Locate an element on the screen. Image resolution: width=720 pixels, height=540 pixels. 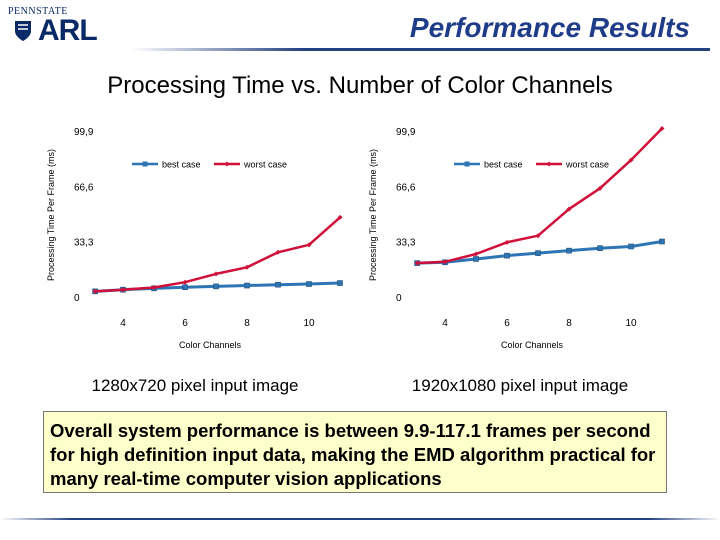
header-divider is located at coordinates (420, 49).